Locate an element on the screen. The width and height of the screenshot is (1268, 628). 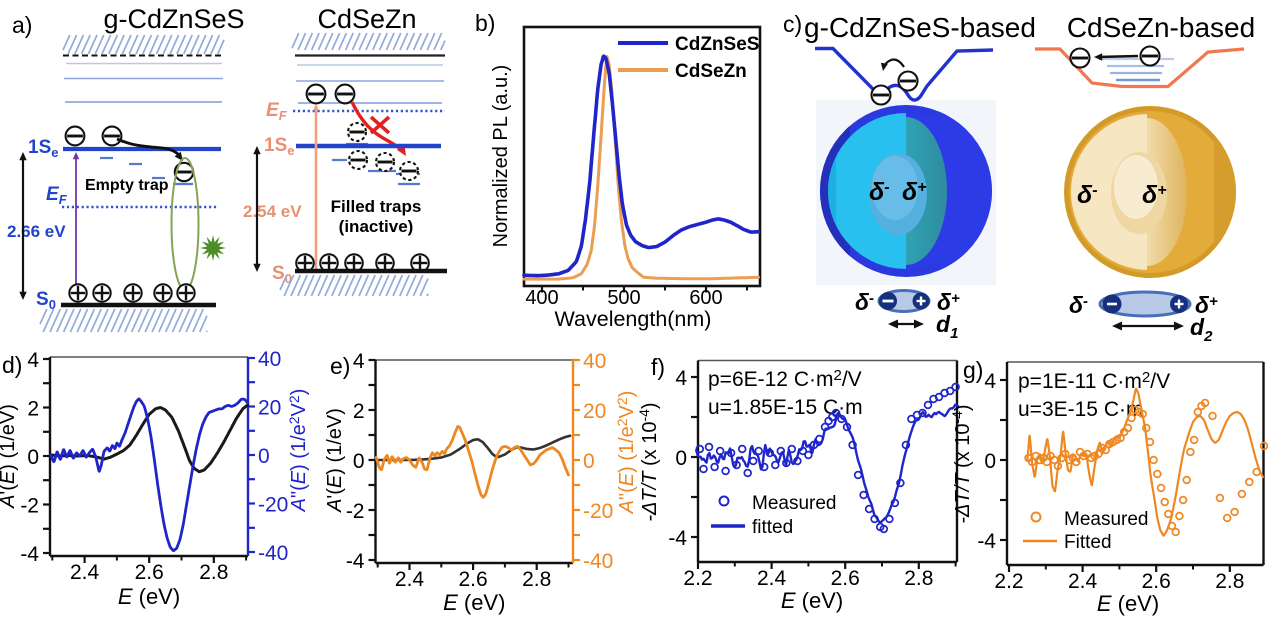
svg-text: g-CdZnSeS-based is located at coordinates (920, 27).